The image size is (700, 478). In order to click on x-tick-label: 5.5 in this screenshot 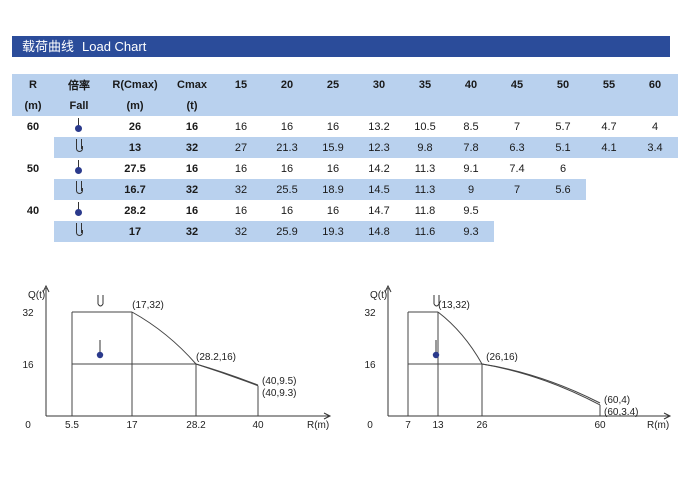, I will do `click(72, 425)`.